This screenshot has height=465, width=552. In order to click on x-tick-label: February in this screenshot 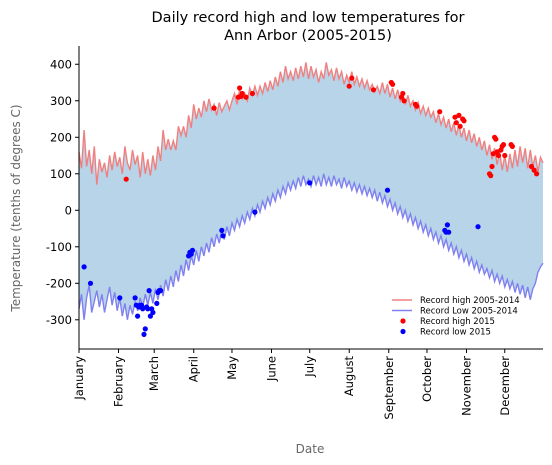, I will do `click(119, 381)`.